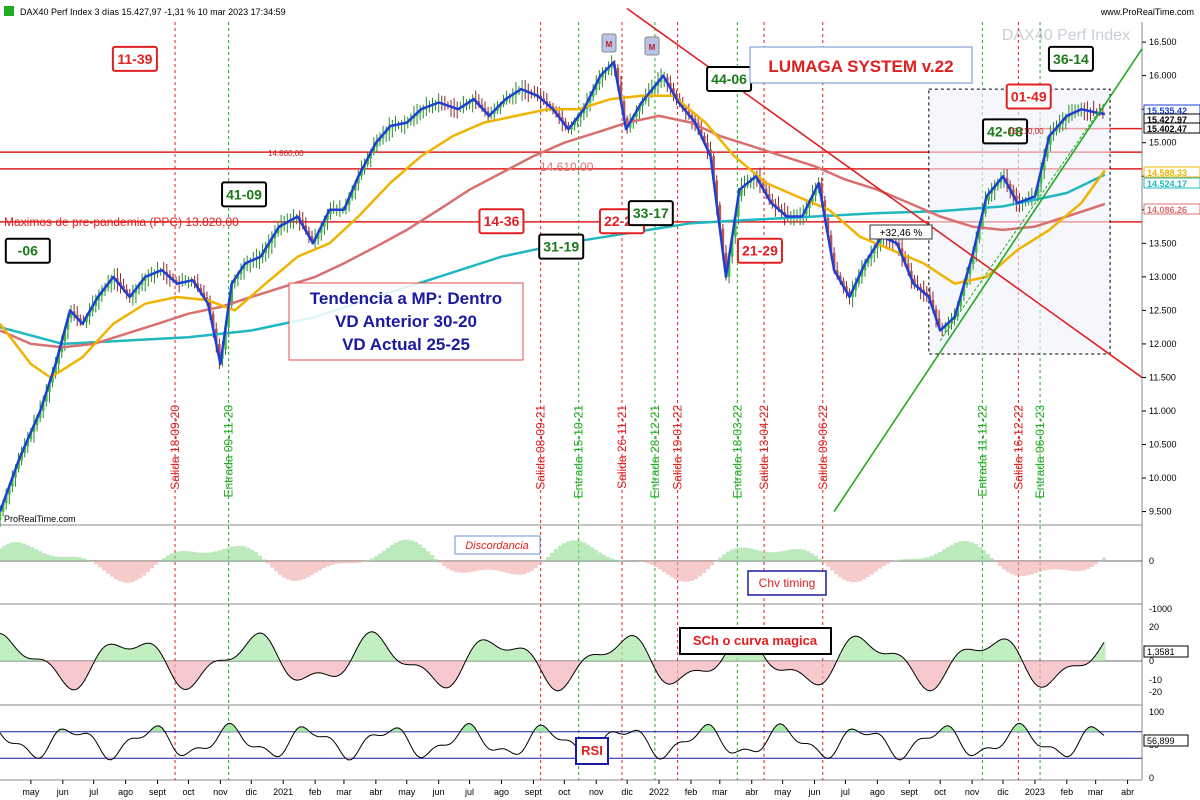  What do you see at coordinates (901, 233) in the screenshot?
I see `percent-label: +32,46 %` at bounding box center [901, 233].